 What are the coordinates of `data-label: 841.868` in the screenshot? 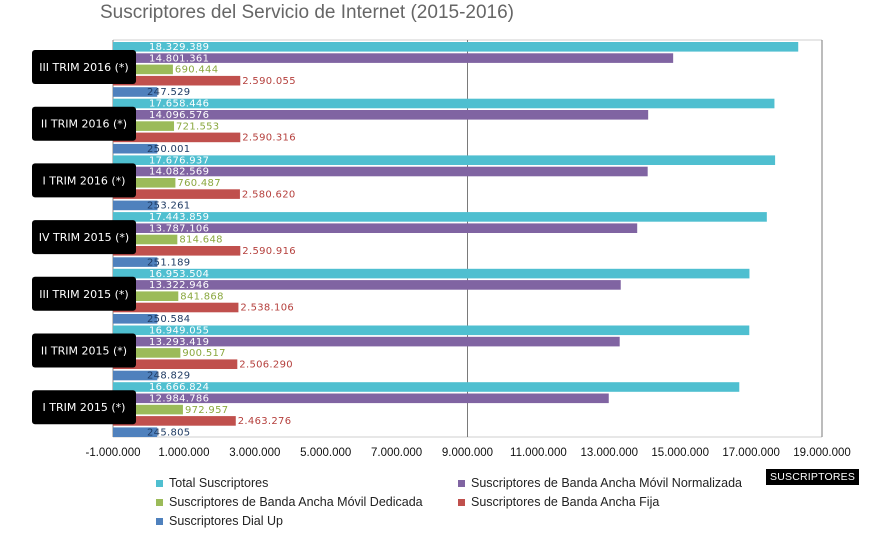 It's located at (201, 296).